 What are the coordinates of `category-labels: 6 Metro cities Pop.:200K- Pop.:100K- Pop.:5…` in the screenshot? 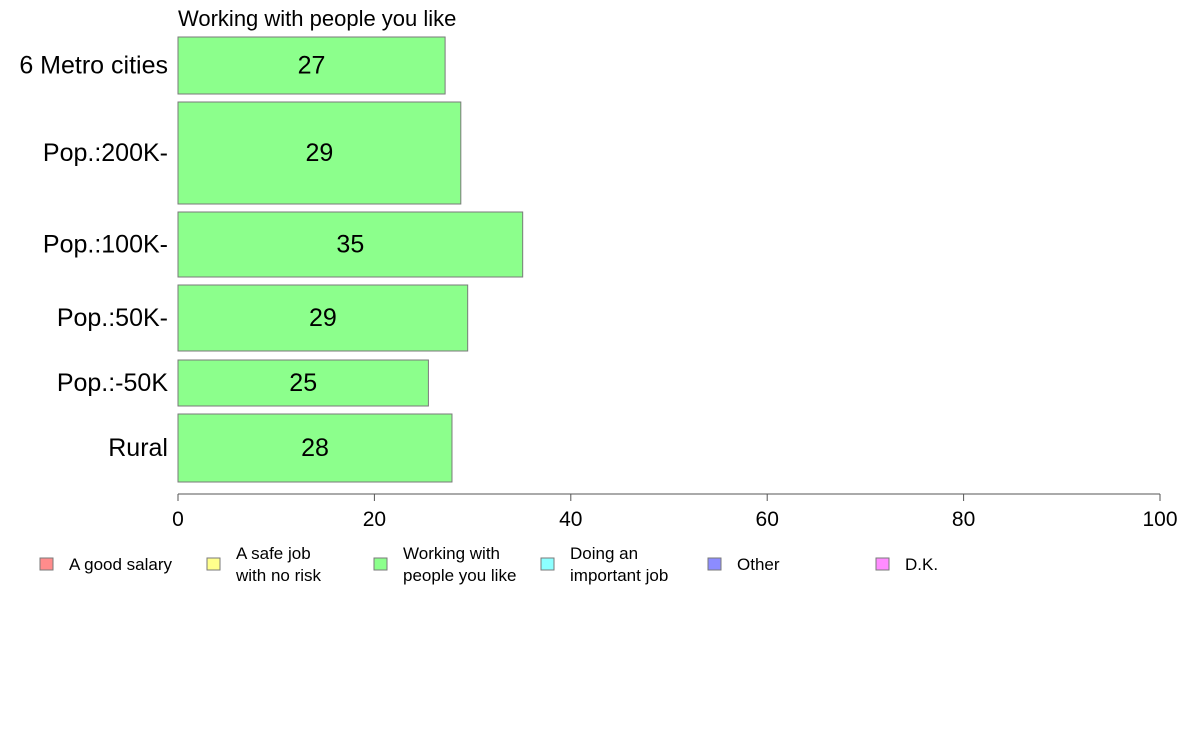 It's located at (93, 257).